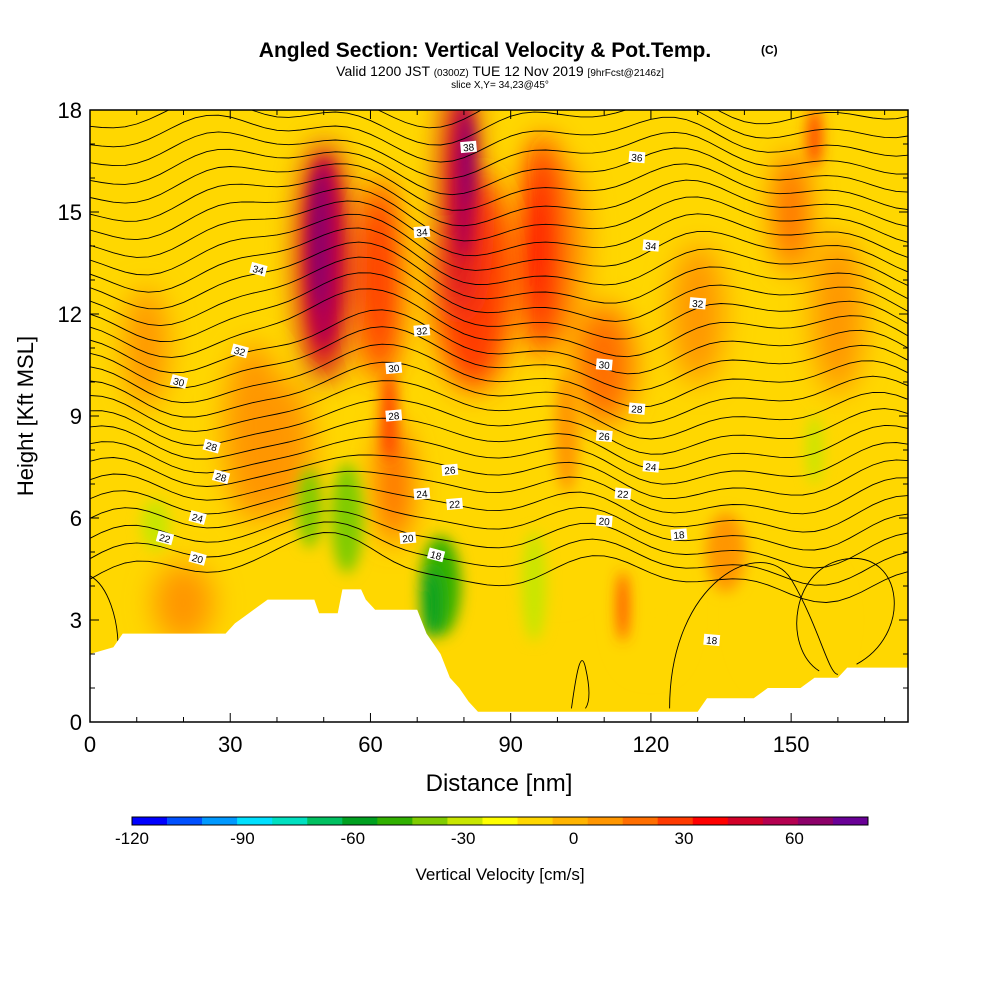  I want to click on x-tick-label: 150, so click(791, 744).